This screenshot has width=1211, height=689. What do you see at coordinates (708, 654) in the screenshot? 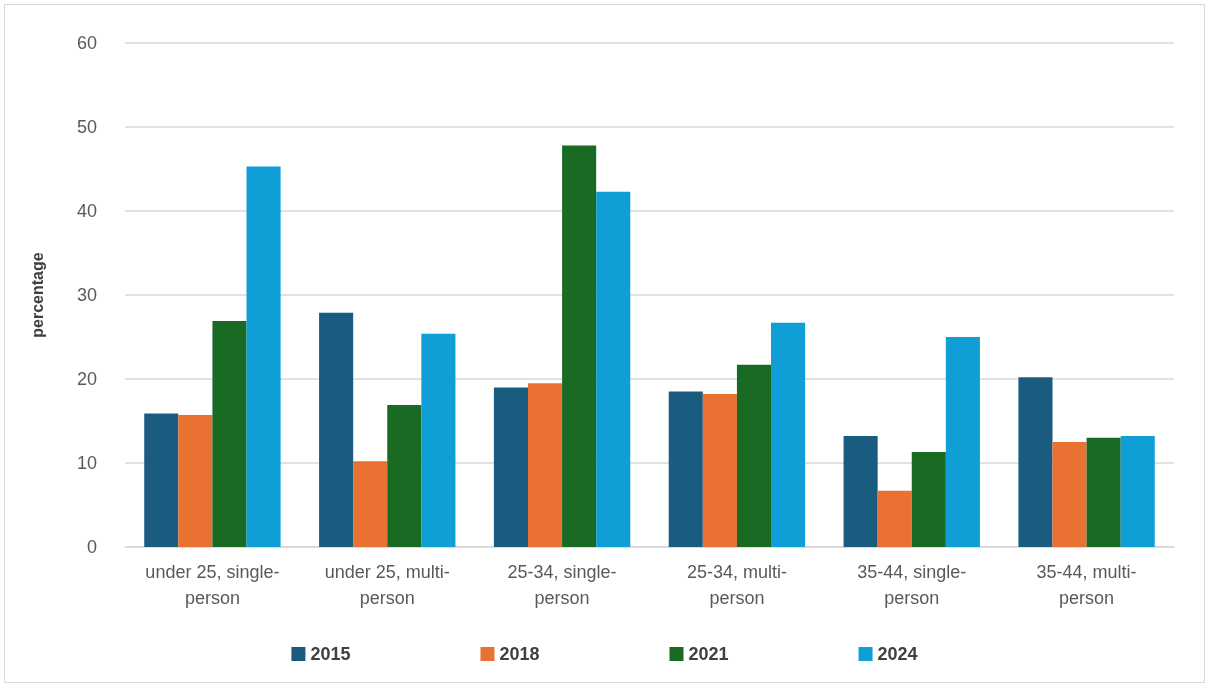
I see `legend-label: 2021` at bounding box center [708, 654].